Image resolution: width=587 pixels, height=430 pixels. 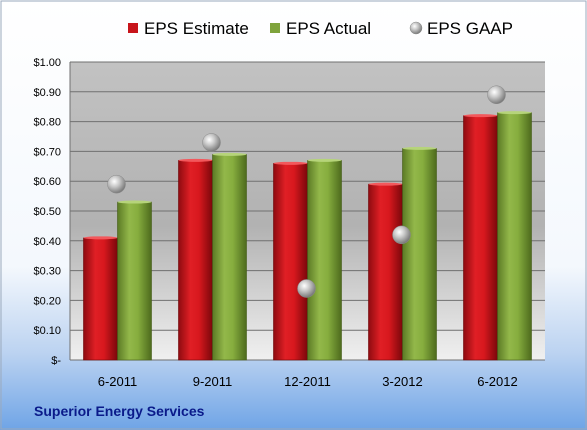 I want to click on x-tick-label: 6-2012, so click(x=497, y=381).